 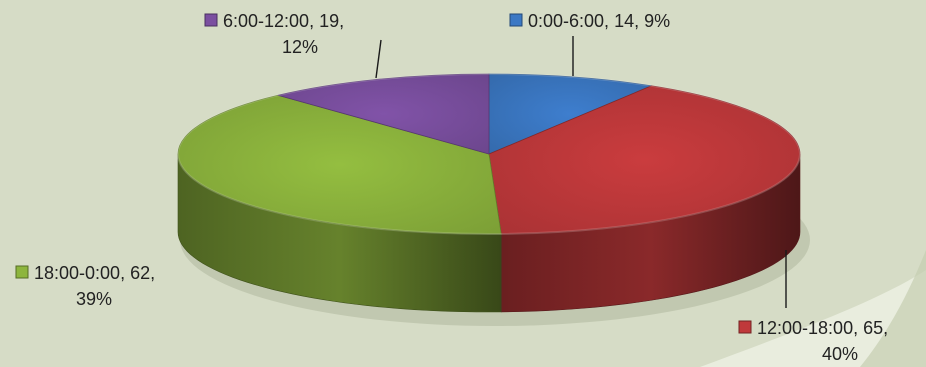 I want to click on data-label-3-line2: 12%, so click(x=300, y=47).